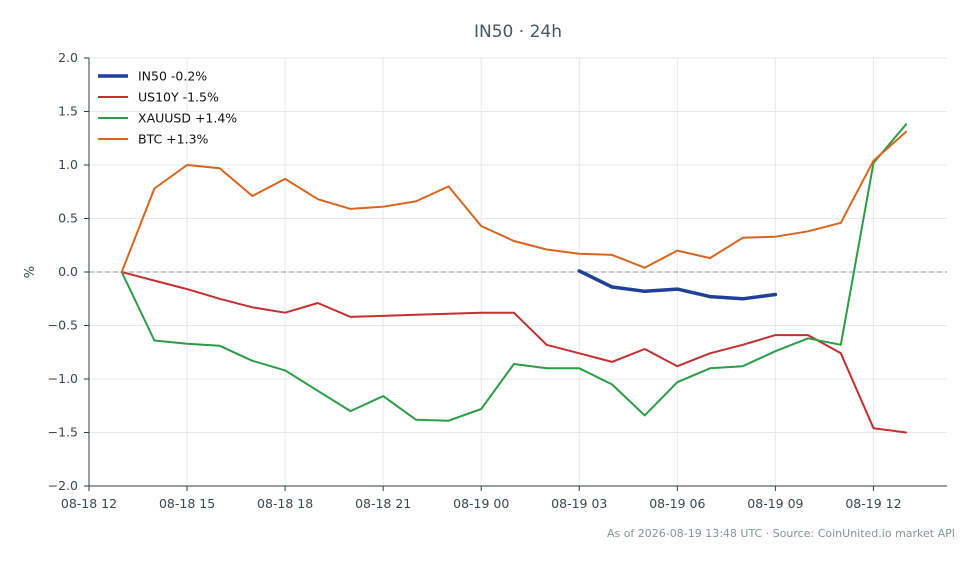 This screenshot has width=979, height=564. Describe the element at coordinates (68, 57) in the screenshot. I see `y-tick-label-0: 2.0` at that location.